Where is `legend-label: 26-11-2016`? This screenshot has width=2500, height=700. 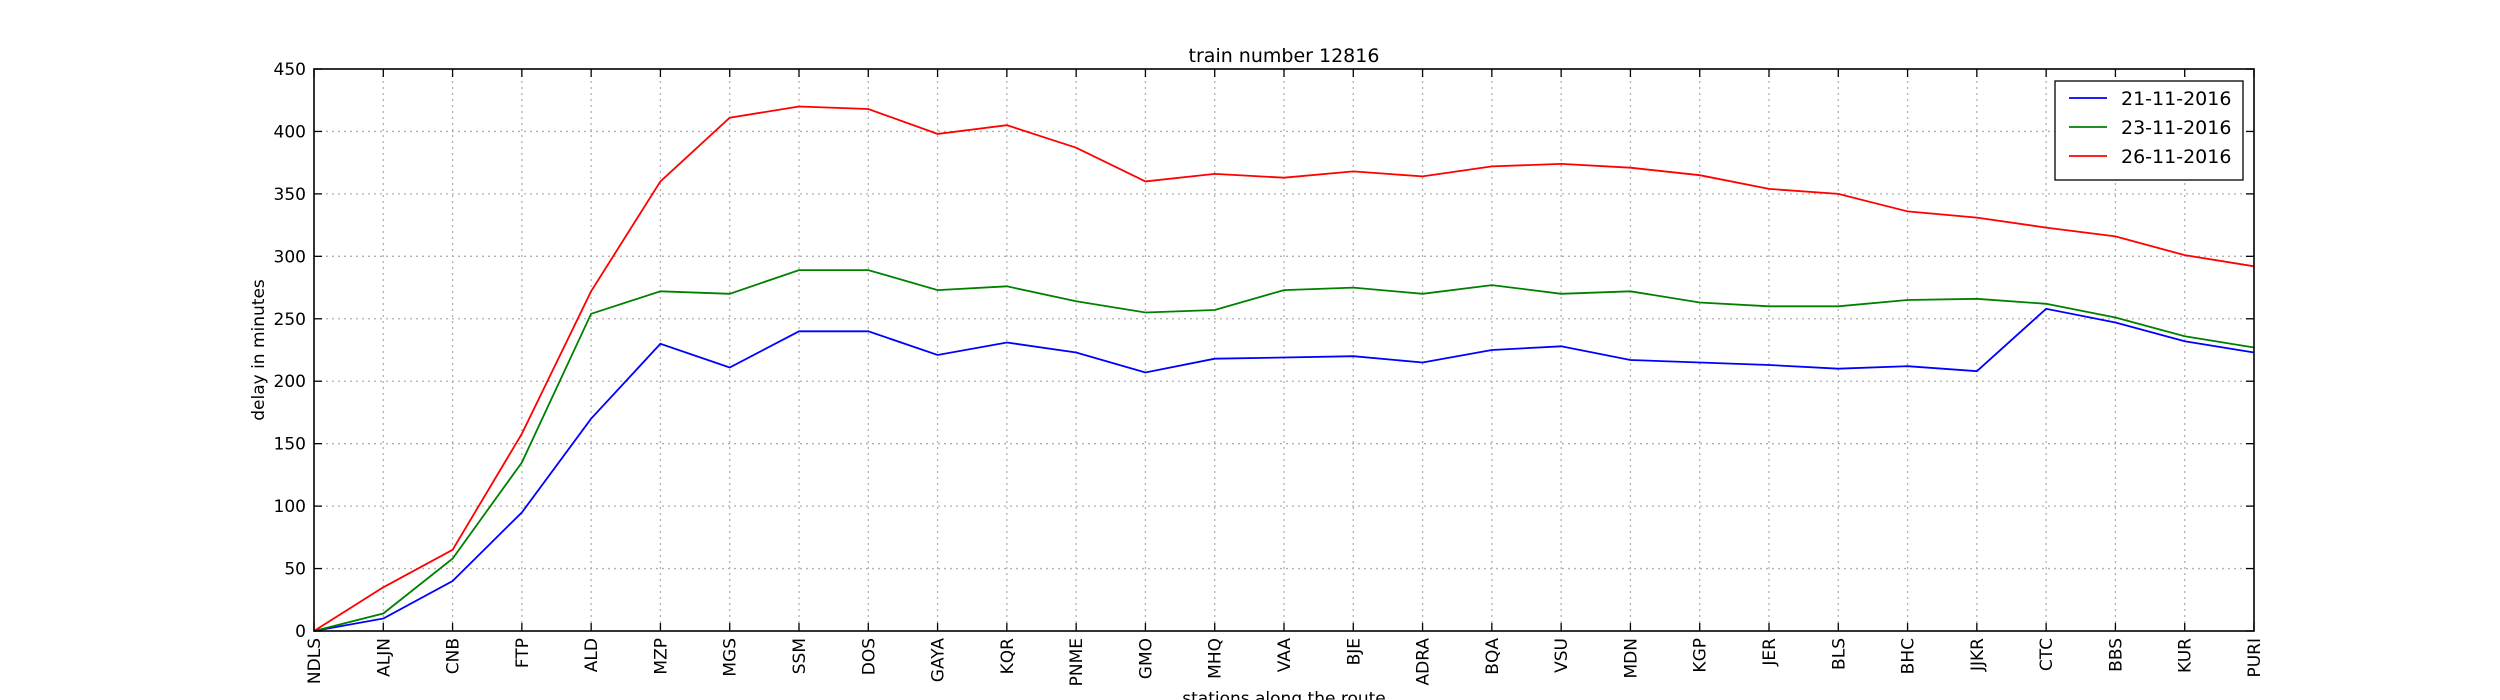 legend-label: 26-11-2016 is located at coordinates (2176, 157).